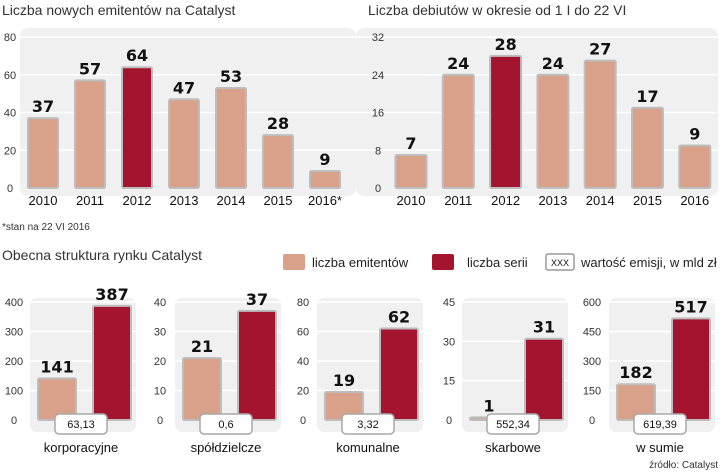  Describe the element at coordinates (410, 143) in the screenshot. I see `chart2-data-label: 7` at that location.